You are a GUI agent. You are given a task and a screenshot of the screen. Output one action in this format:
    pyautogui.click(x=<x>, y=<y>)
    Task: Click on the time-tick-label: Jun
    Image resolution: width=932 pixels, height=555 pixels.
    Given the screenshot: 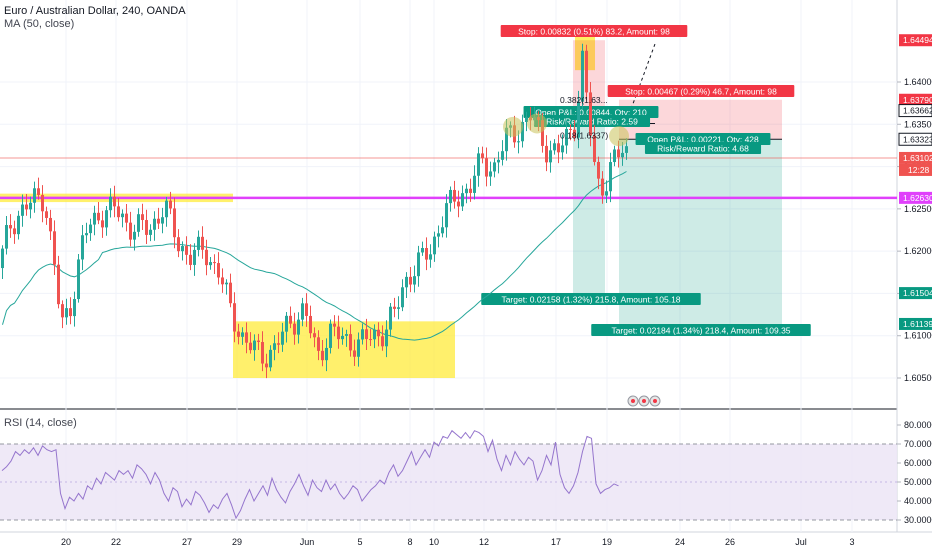 What is the action you would take?
    pyautogui.click(x=307, y=542)
    